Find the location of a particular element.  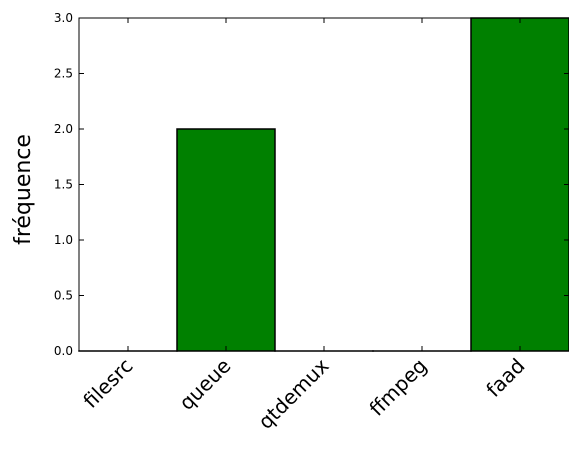

y-tick-label: 1.5 is located at coordinates (63, 185).